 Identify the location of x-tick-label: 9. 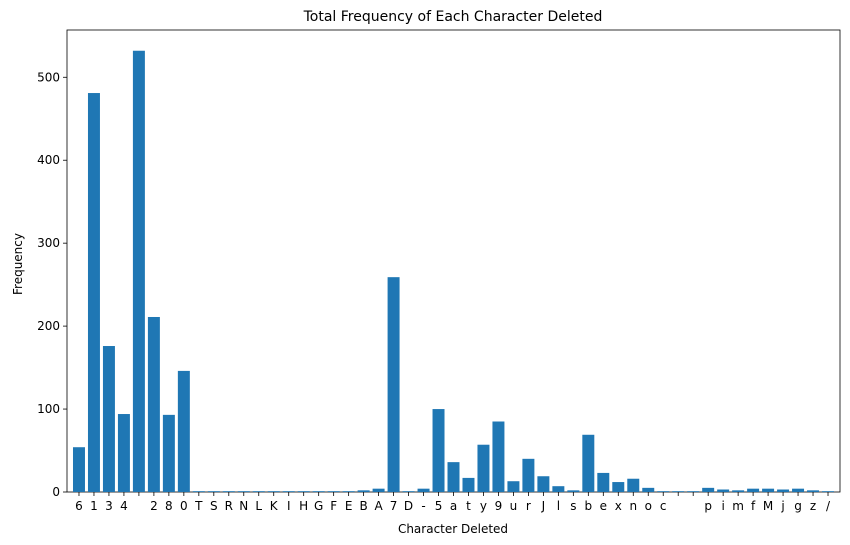
(499, 506).